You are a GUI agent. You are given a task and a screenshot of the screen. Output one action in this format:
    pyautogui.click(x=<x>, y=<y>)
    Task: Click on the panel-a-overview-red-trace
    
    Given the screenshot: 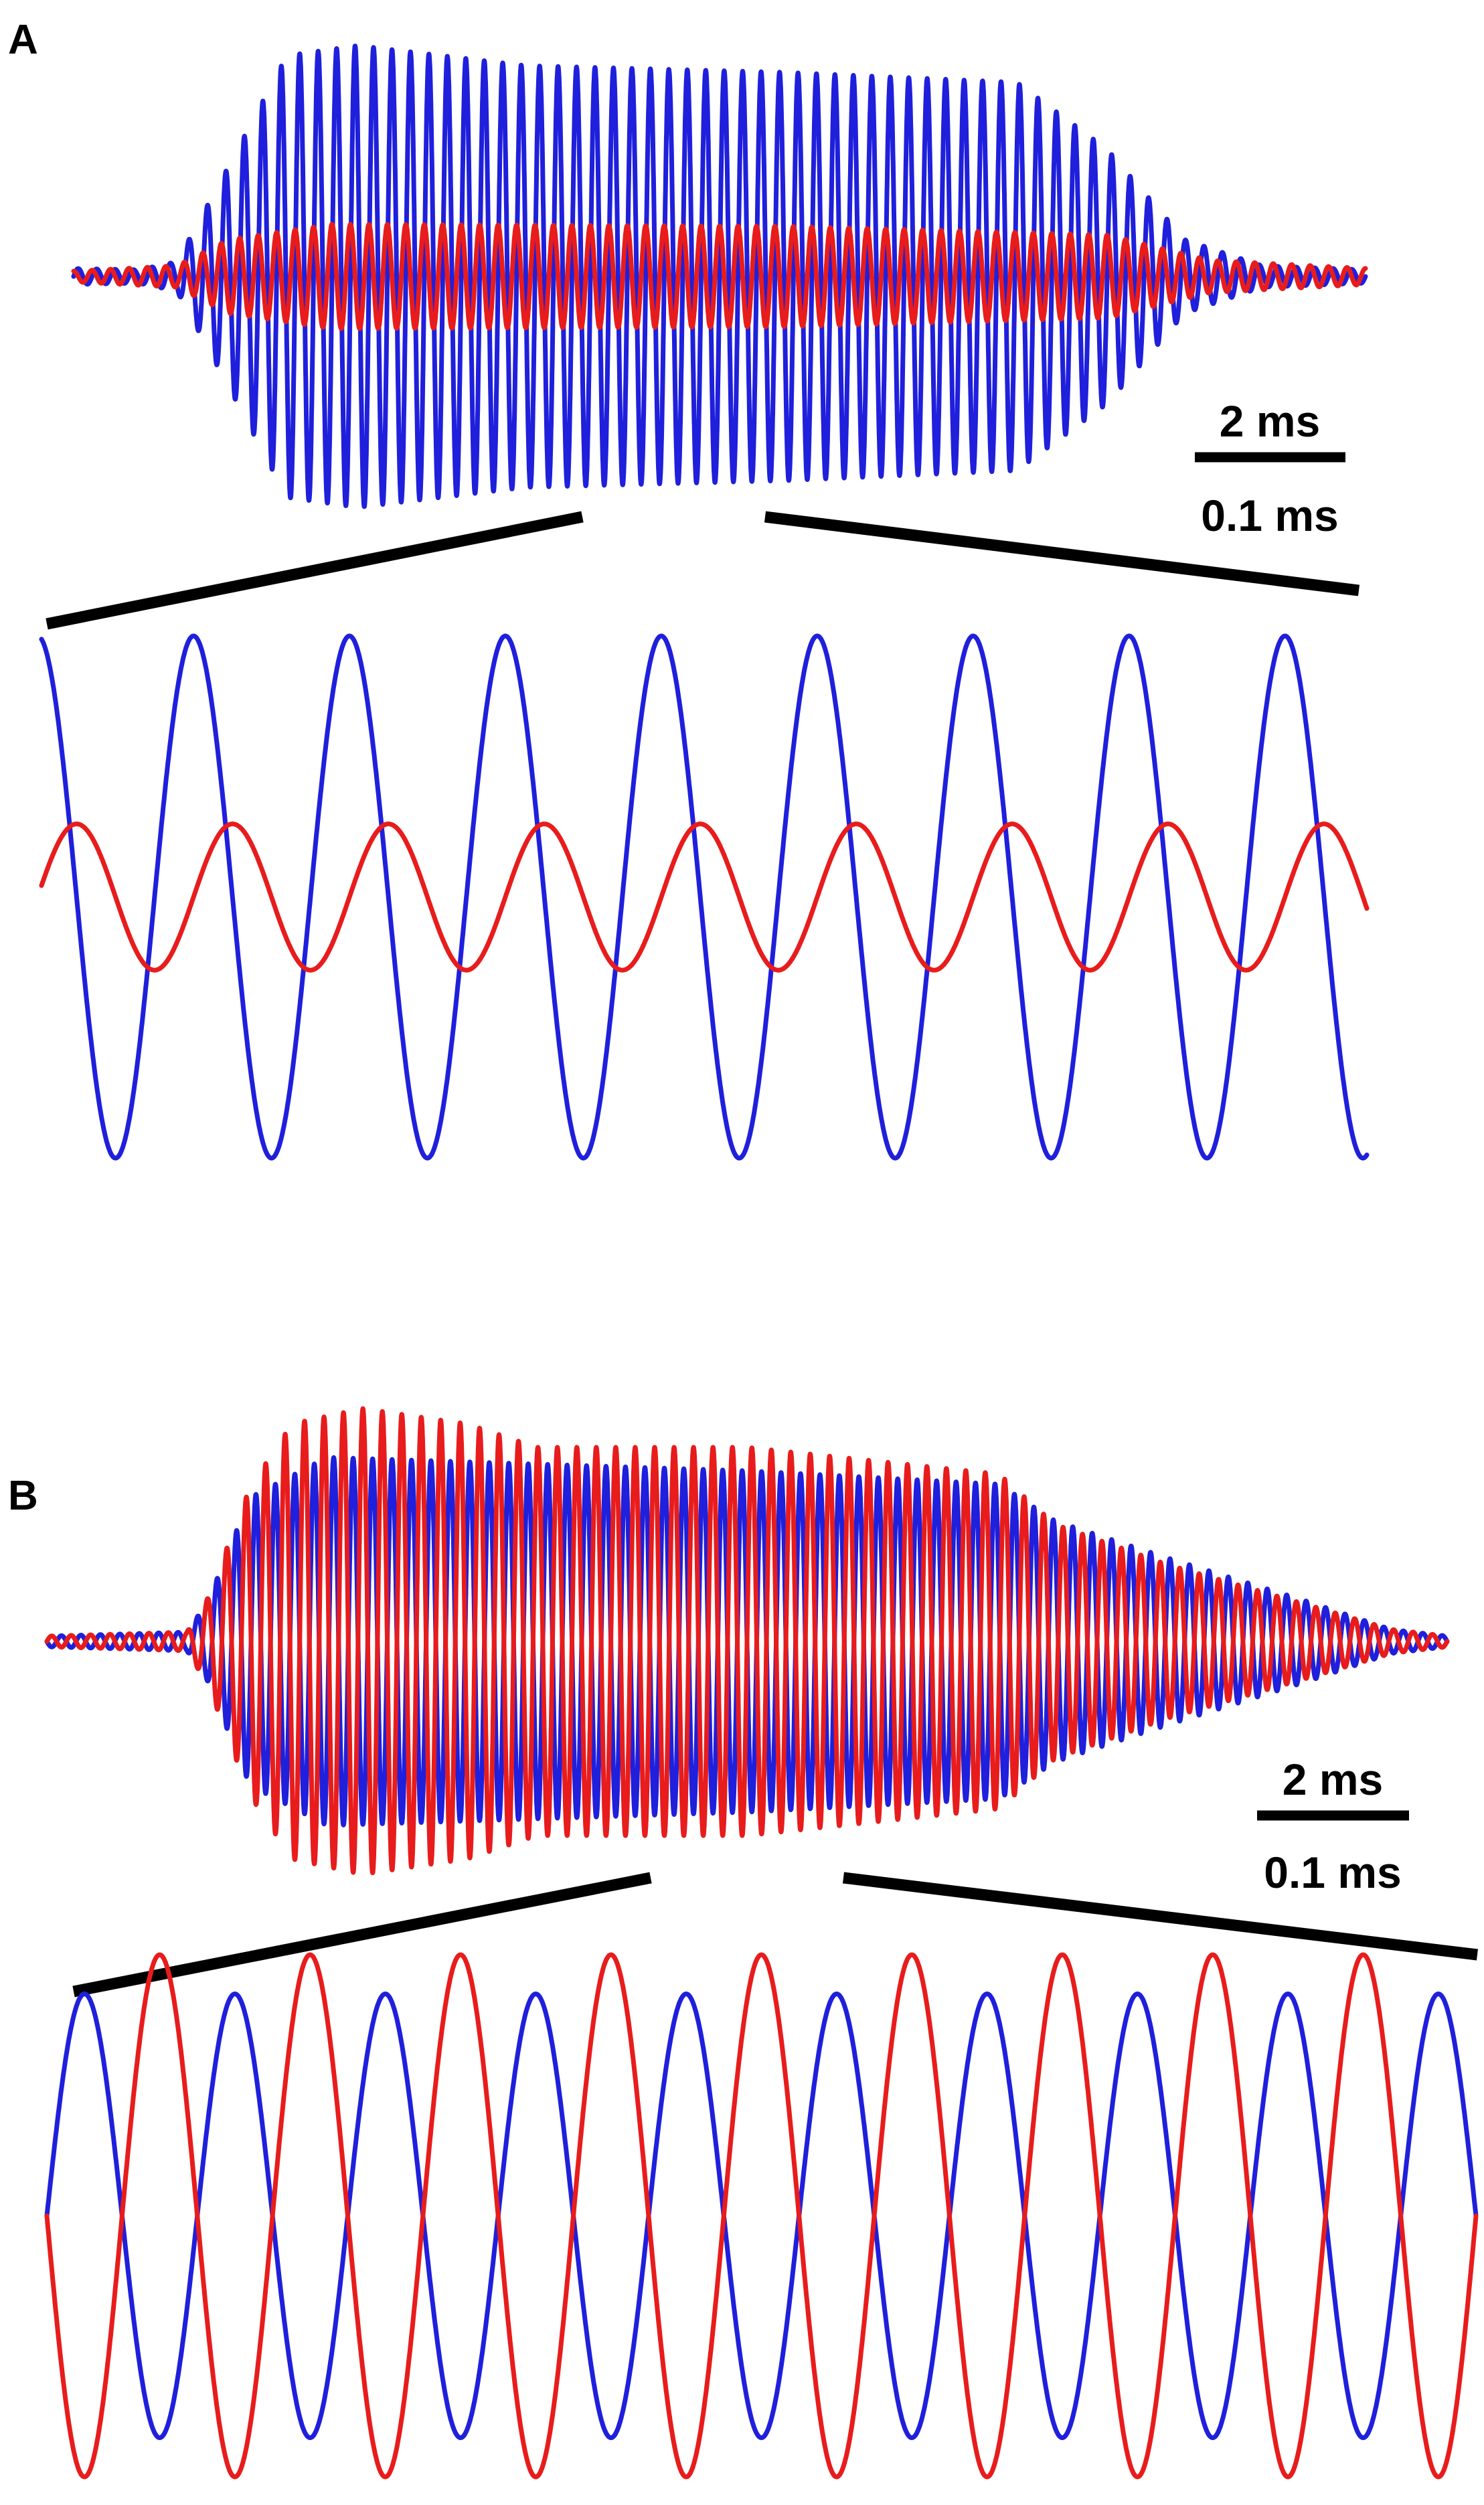 What is the action you would take?
    pyautogui.click(x=720, y=276)
    